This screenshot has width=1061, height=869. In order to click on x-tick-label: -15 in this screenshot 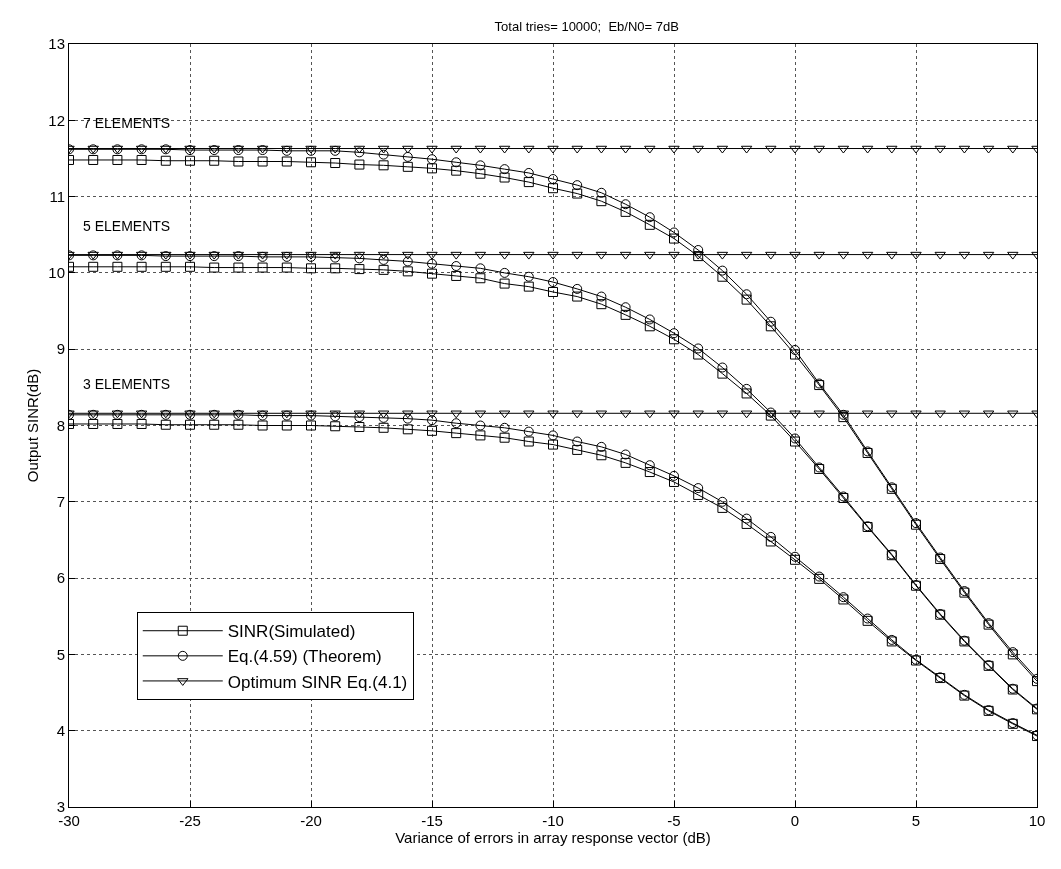, I will do `click(432, 820)`.